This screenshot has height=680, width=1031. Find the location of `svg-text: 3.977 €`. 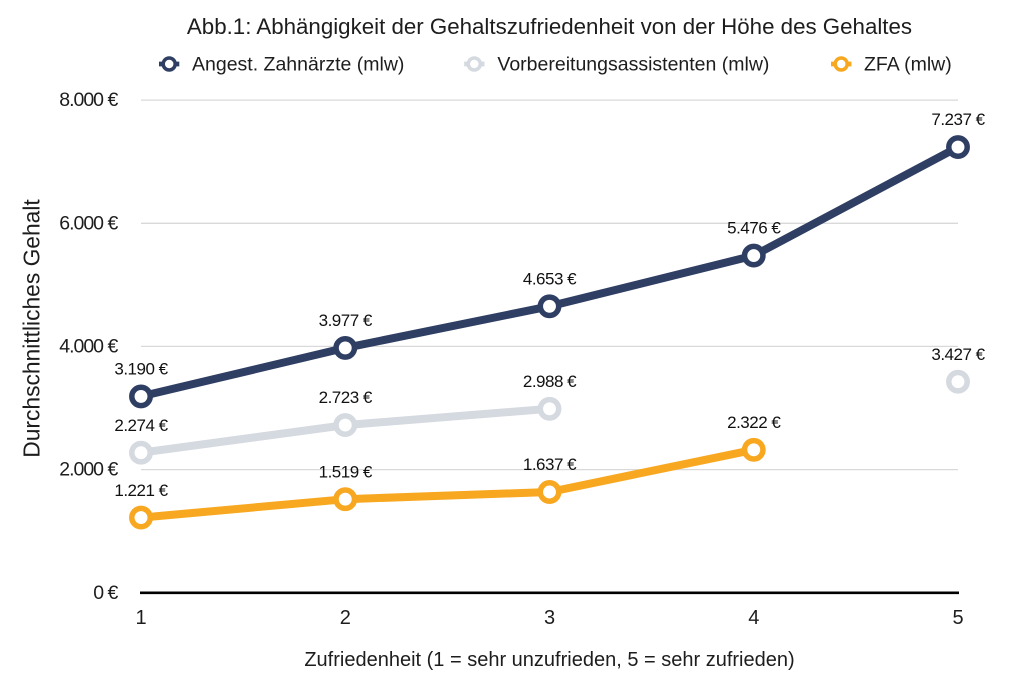

svg-text: 3.977 € is located at coordinates (346, 320).